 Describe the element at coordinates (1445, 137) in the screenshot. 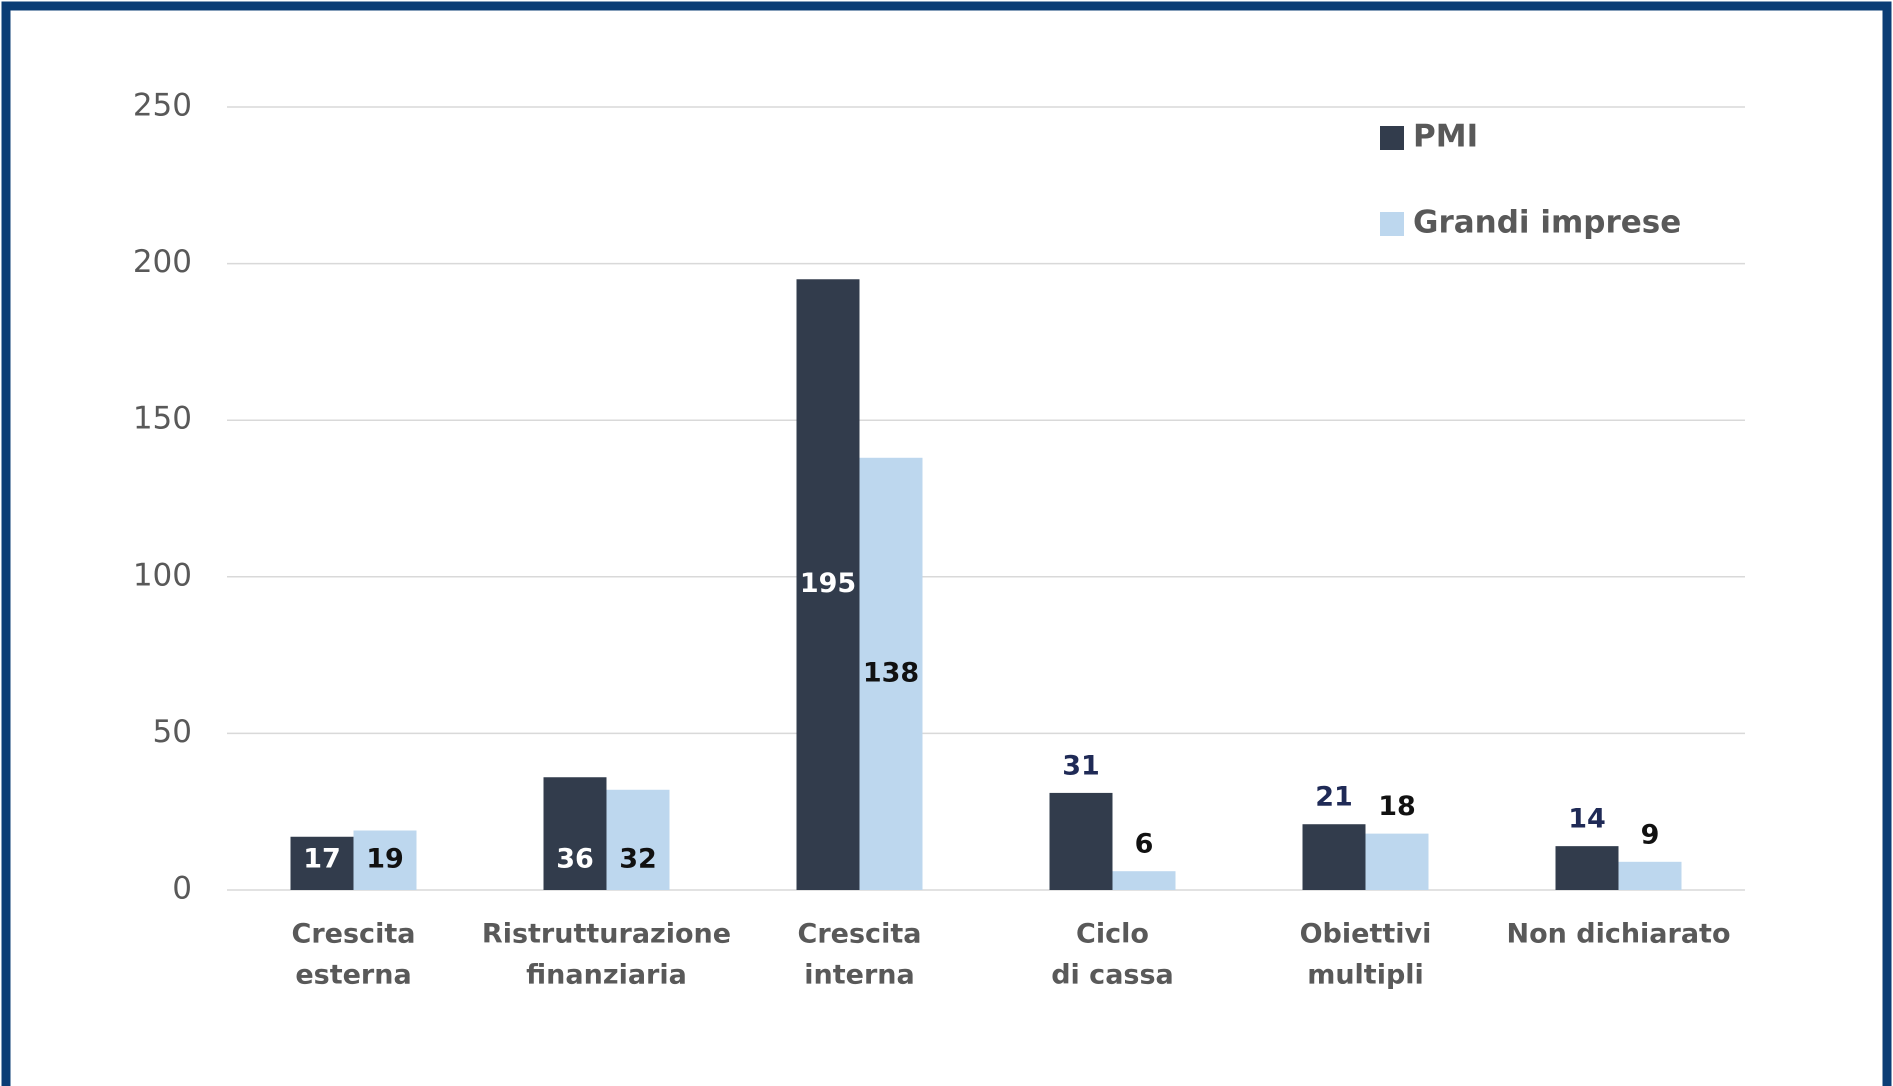

I see `legend-label: PMI` at that location.